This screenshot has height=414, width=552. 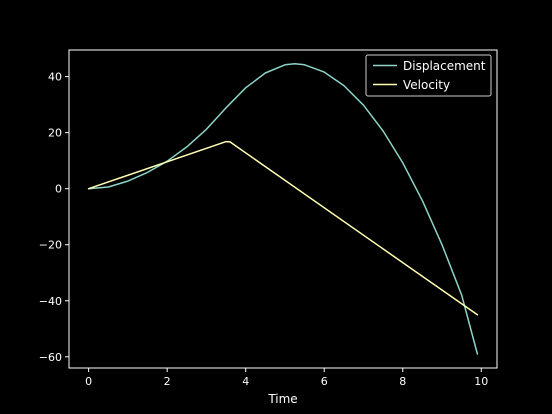 I want to click on x-axis-label: Time, so click(x=282, y=399).